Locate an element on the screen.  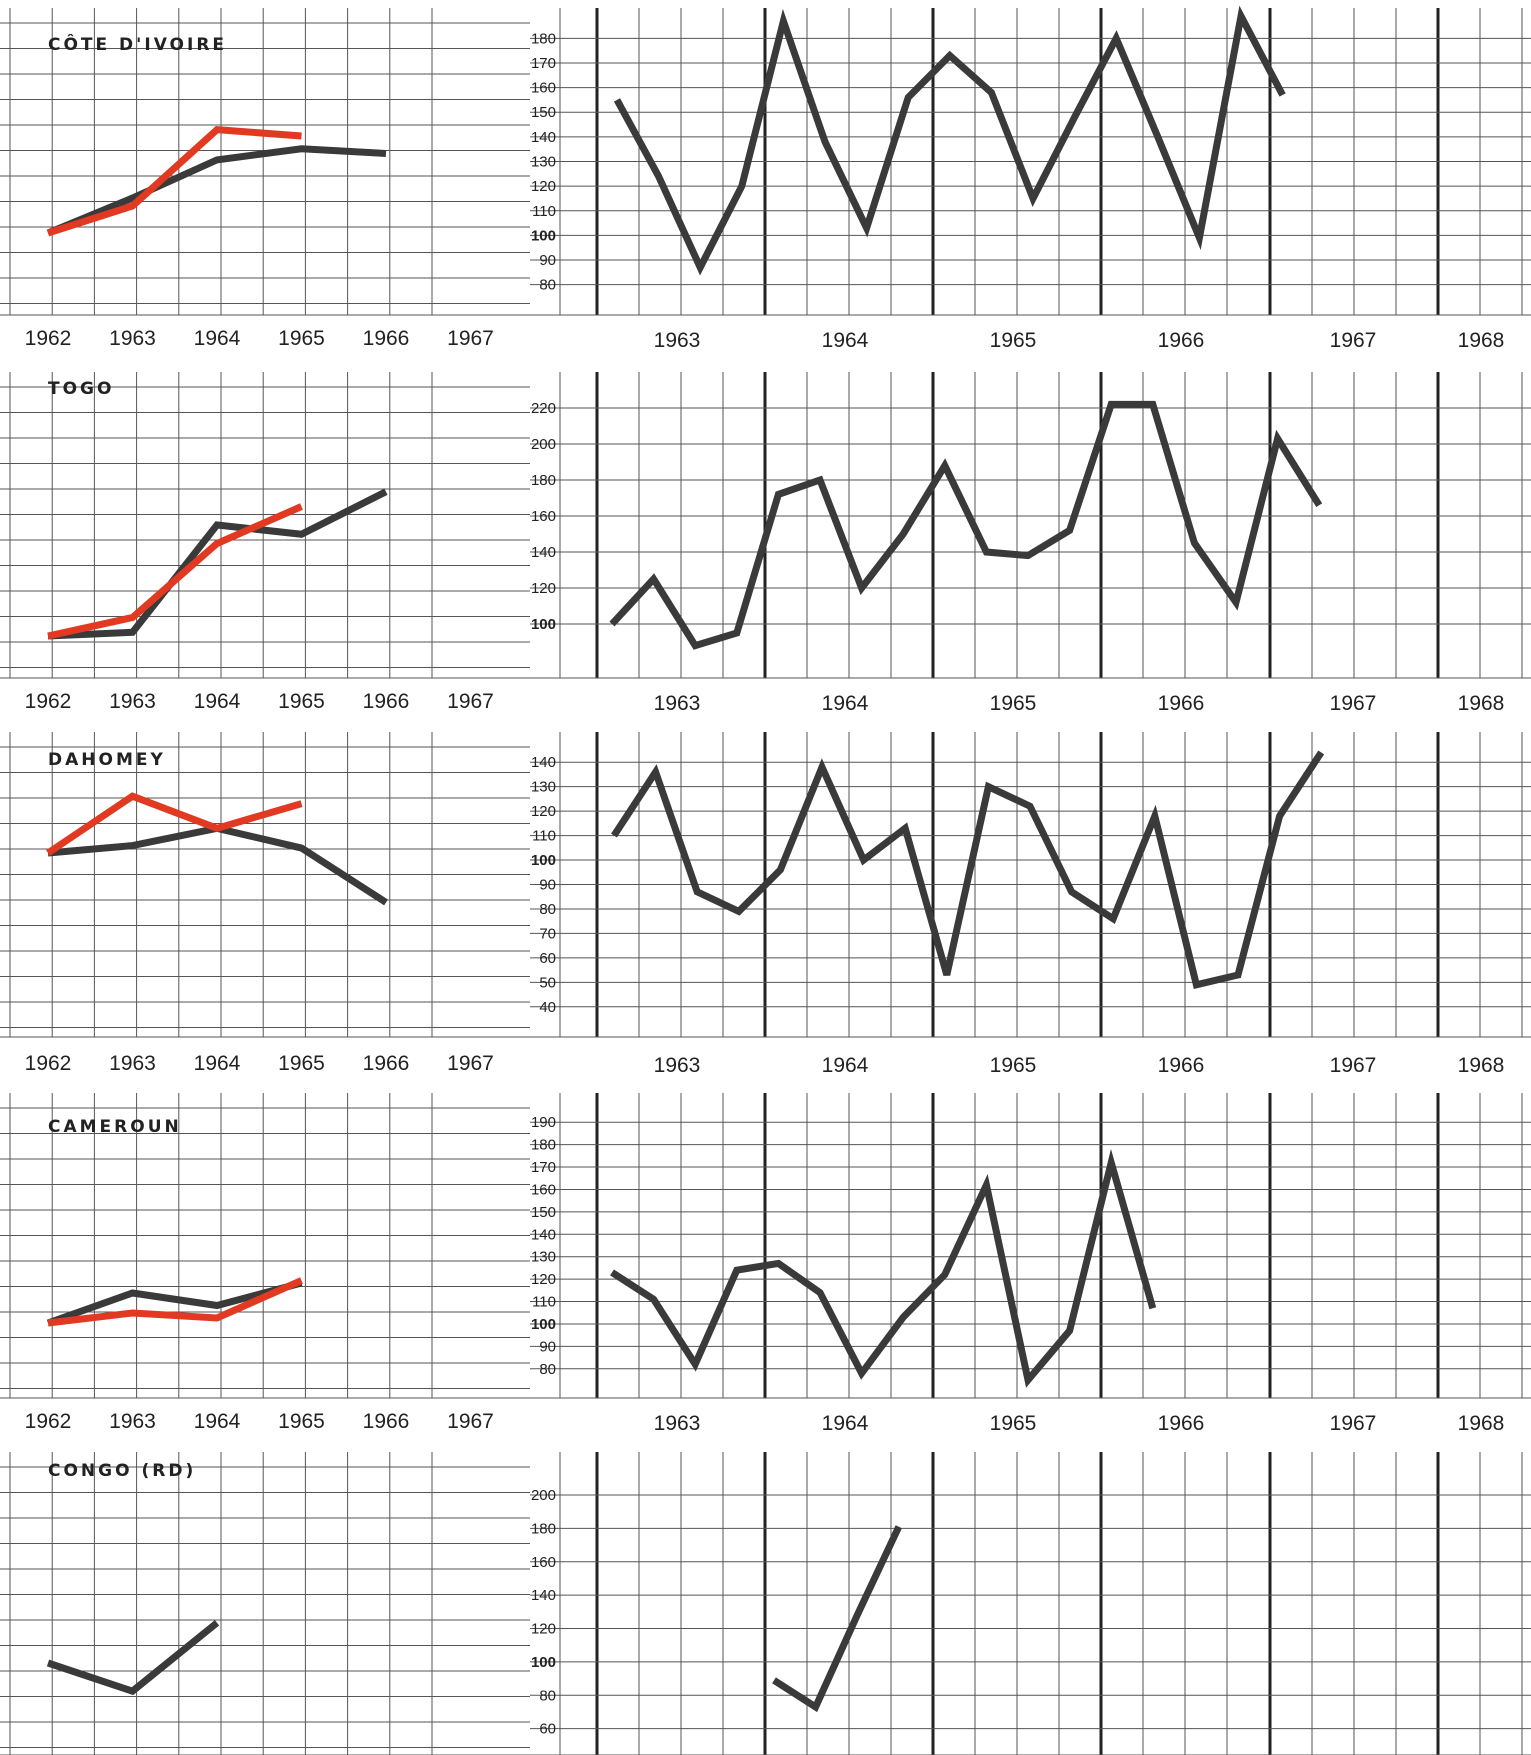
y-tick-label: 110 is located at coordinates (544, 836).